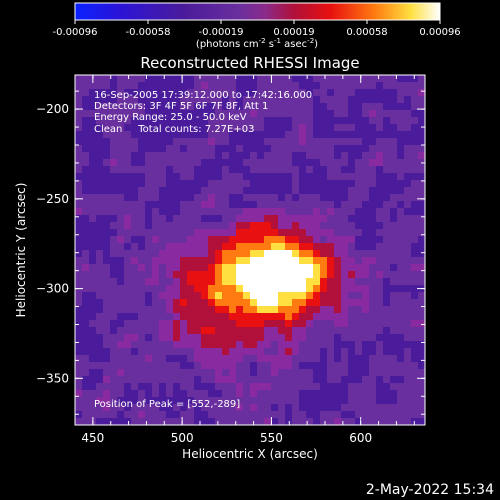 This screenshot has height=500, width=500. I want to click on peak-position-label: Position of Peak = [552,-289], so click(167, 404).